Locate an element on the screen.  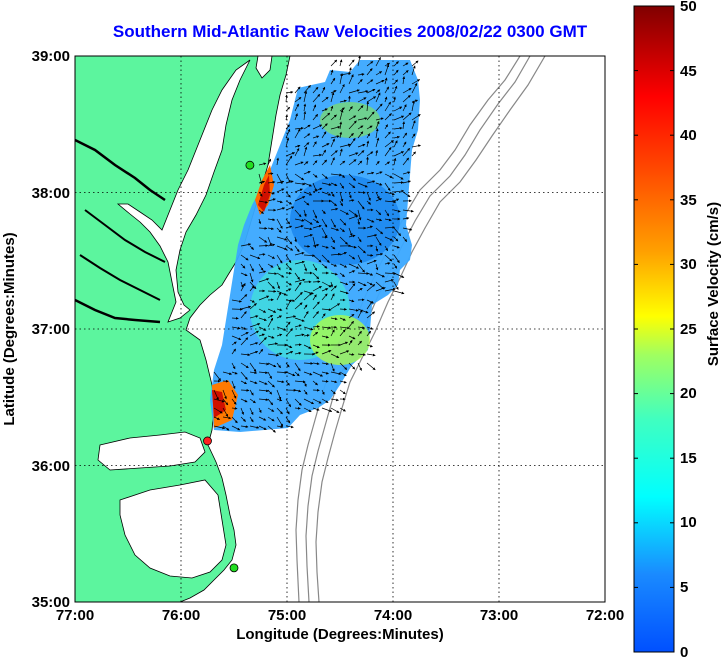
x-tick-label: 75:00 is located at coordinates (287, 615).